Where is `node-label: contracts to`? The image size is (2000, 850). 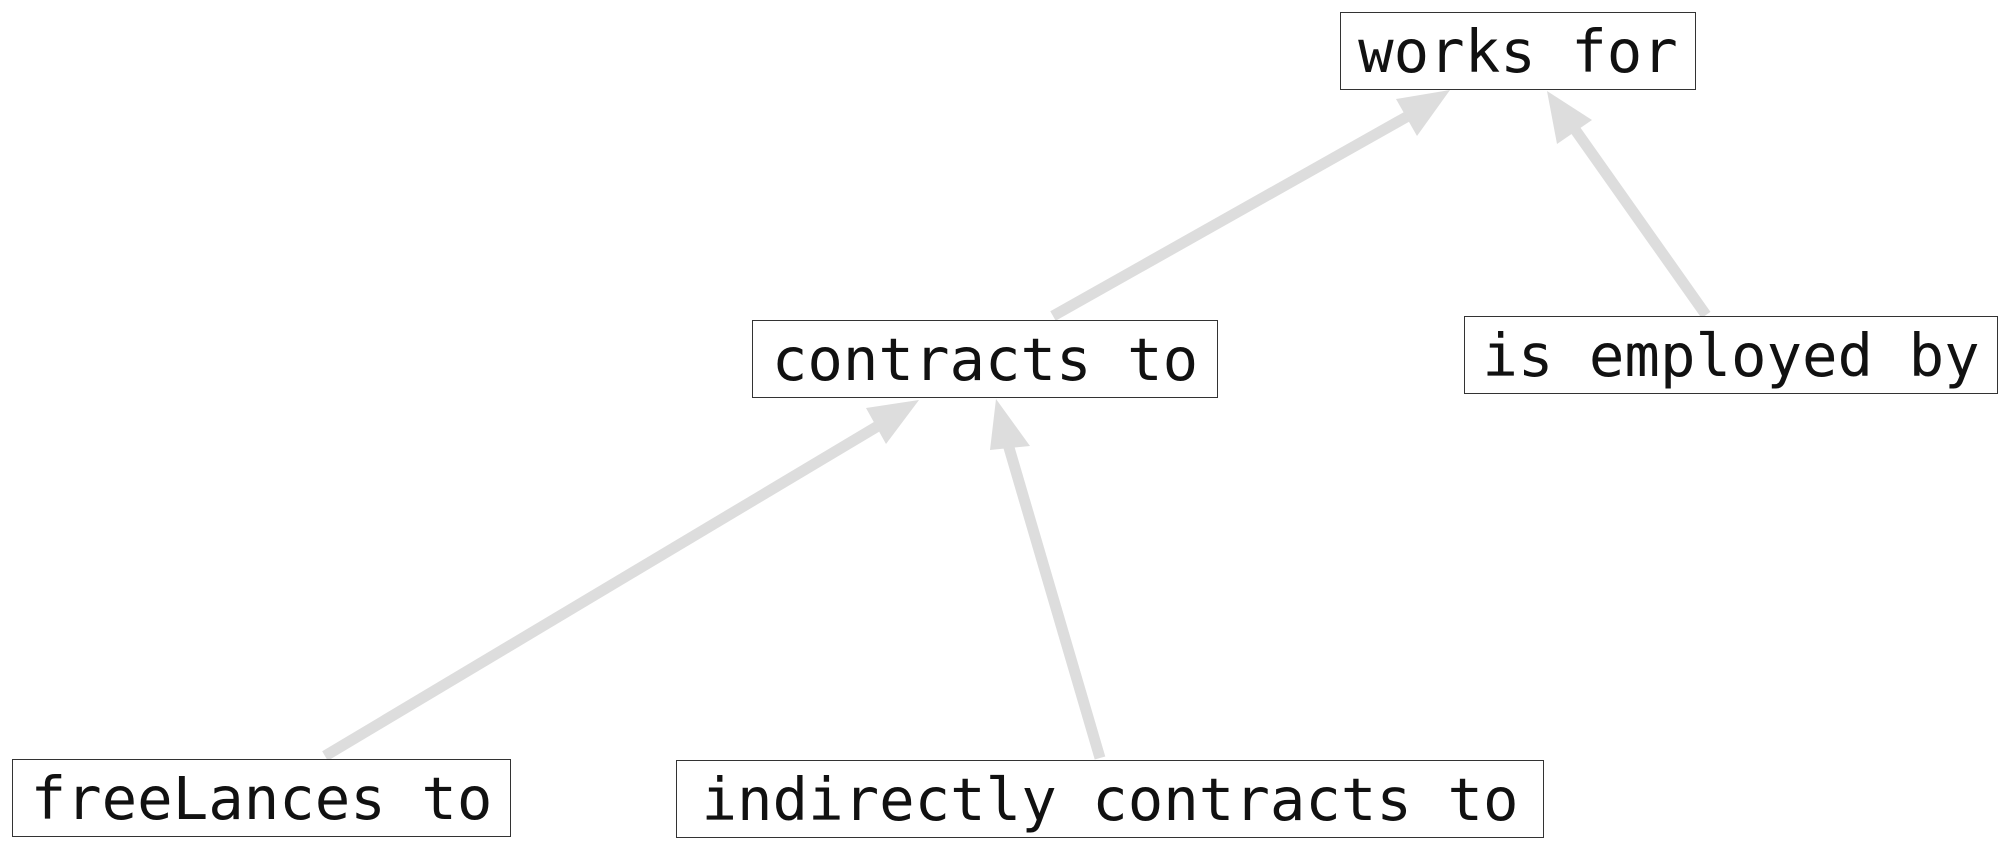 node-label: contracts to is located at coordinates (985, 359).